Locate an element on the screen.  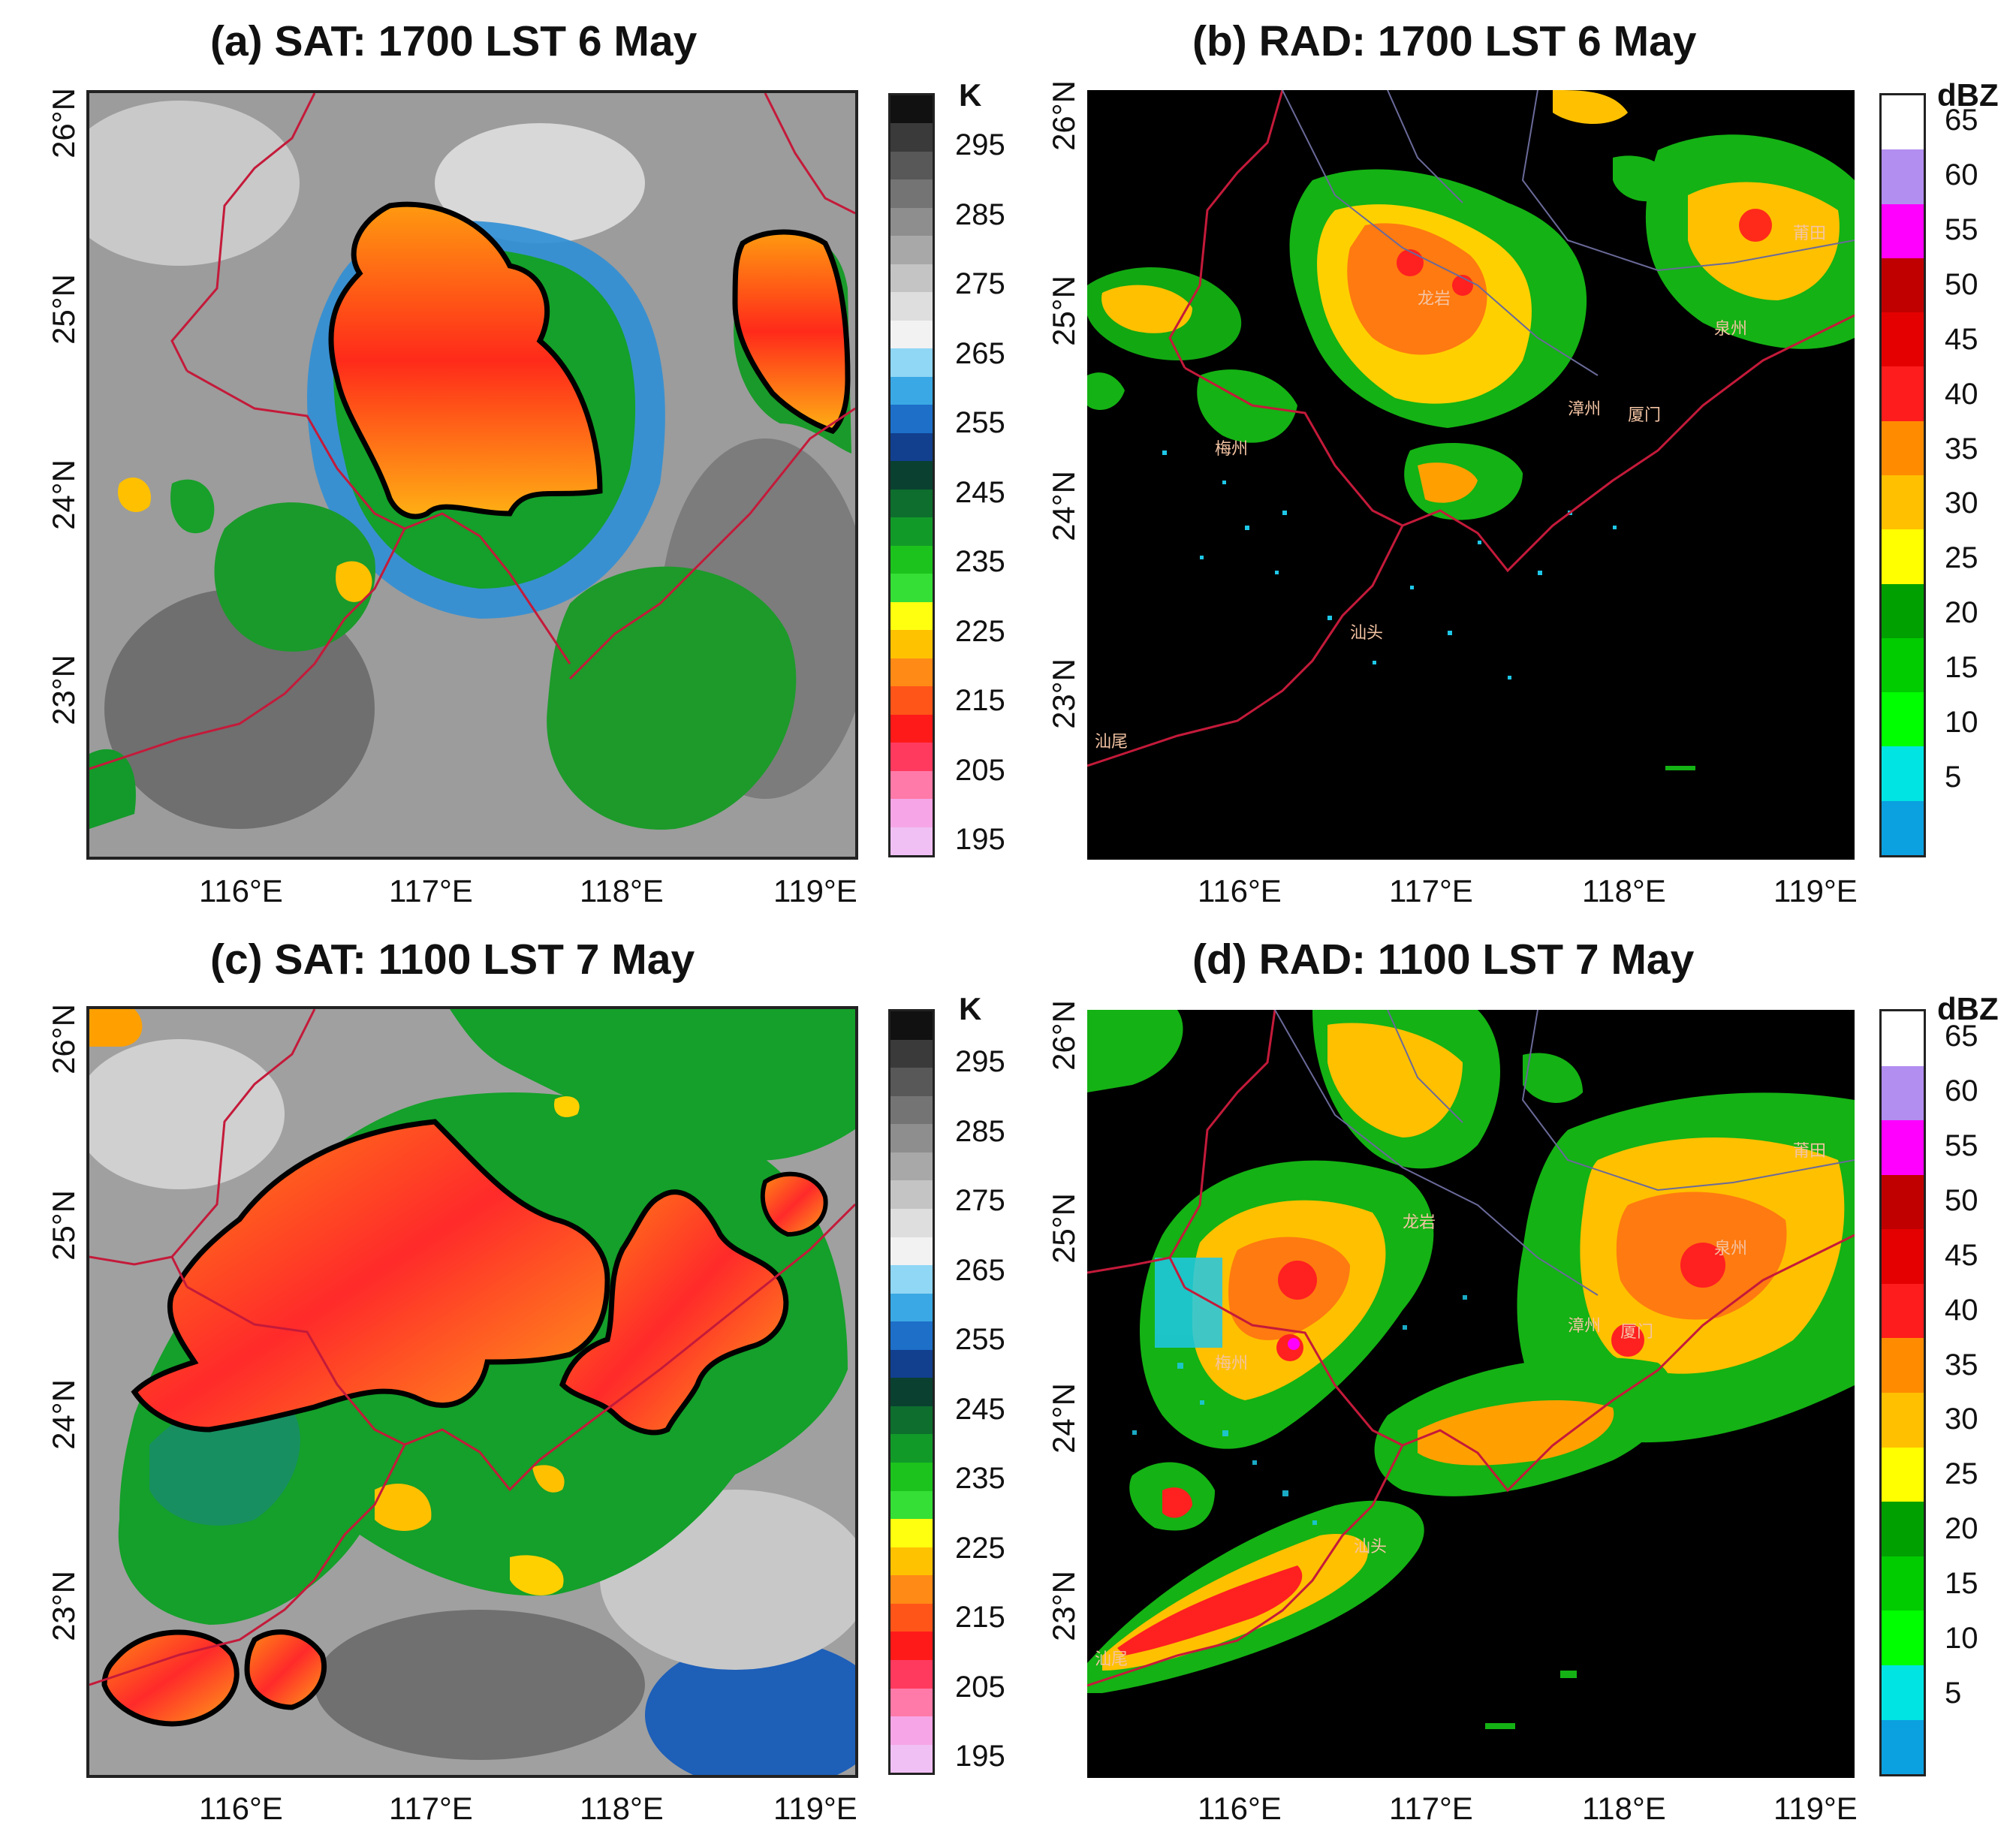
panel-c-lon-label-119: 119°E is located at coordinates (815, 1808).